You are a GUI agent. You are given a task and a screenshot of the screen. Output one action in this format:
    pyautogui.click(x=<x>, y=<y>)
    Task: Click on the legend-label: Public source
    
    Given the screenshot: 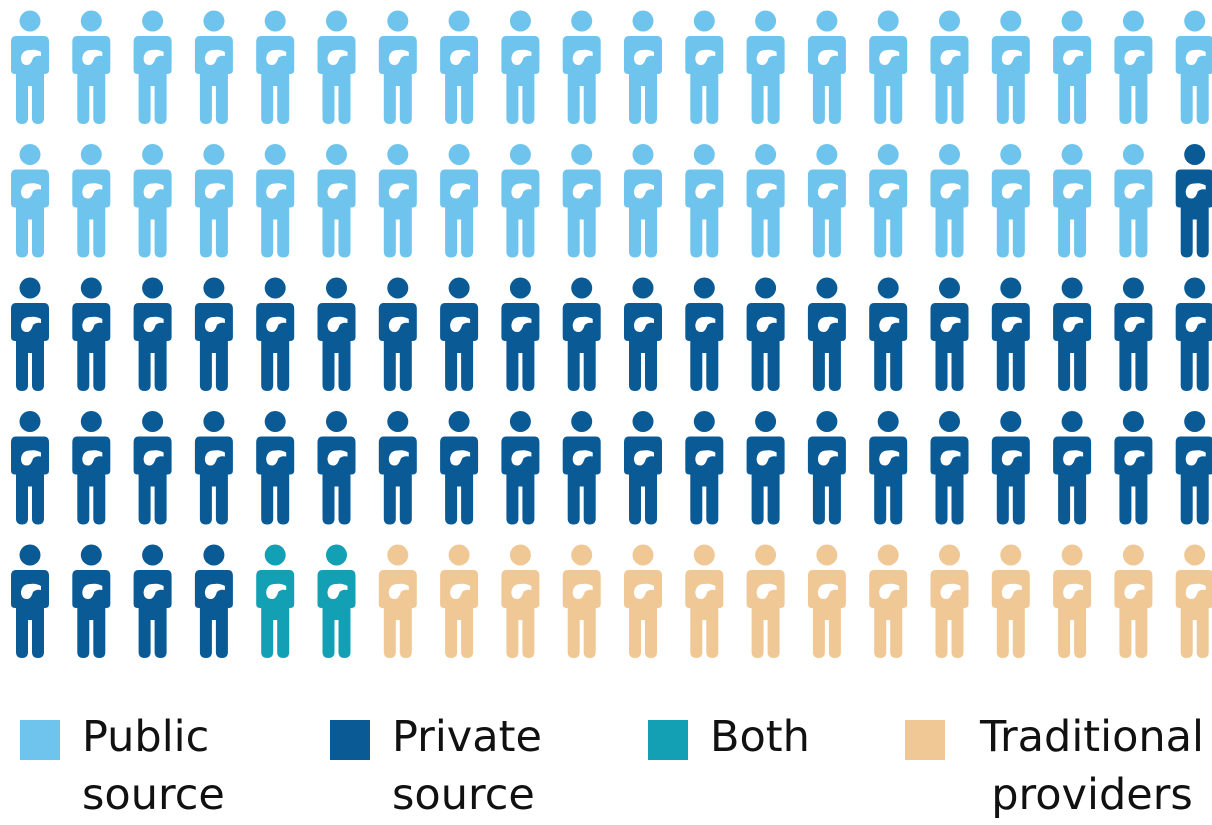 What is the action you would take?
    pyautogui.click(x=153, y=766)
    